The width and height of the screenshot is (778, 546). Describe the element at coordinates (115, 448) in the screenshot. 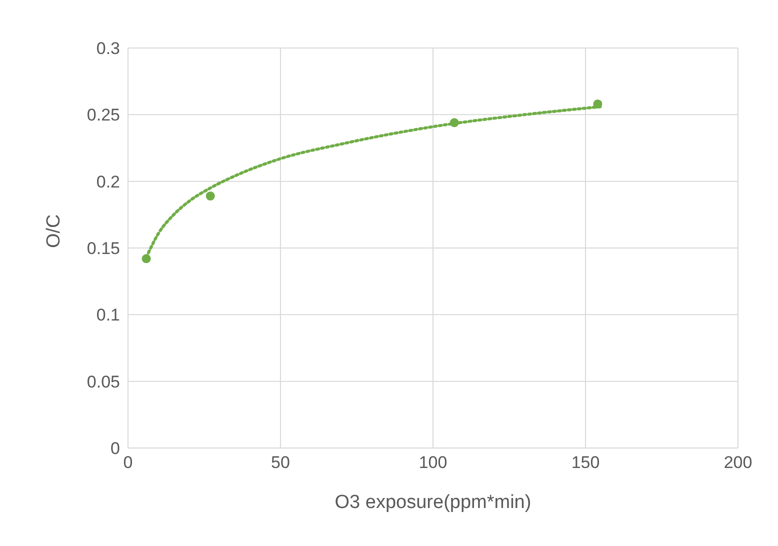

I see `y-tick-label: 0` at that location.